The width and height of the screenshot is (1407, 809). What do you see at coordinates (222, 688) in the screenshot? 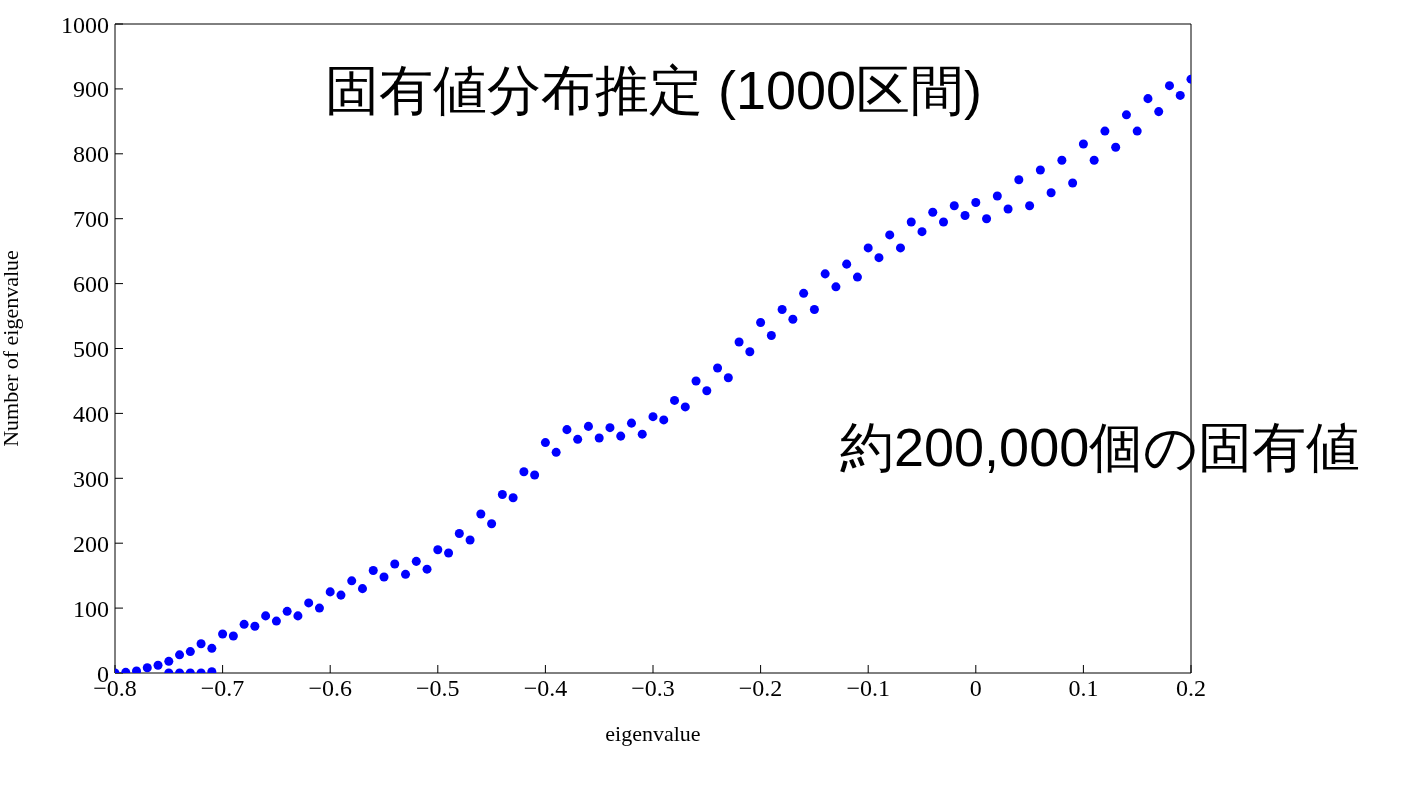
I see `x-tick-label: −0.7` at bounding box center [222, 688].